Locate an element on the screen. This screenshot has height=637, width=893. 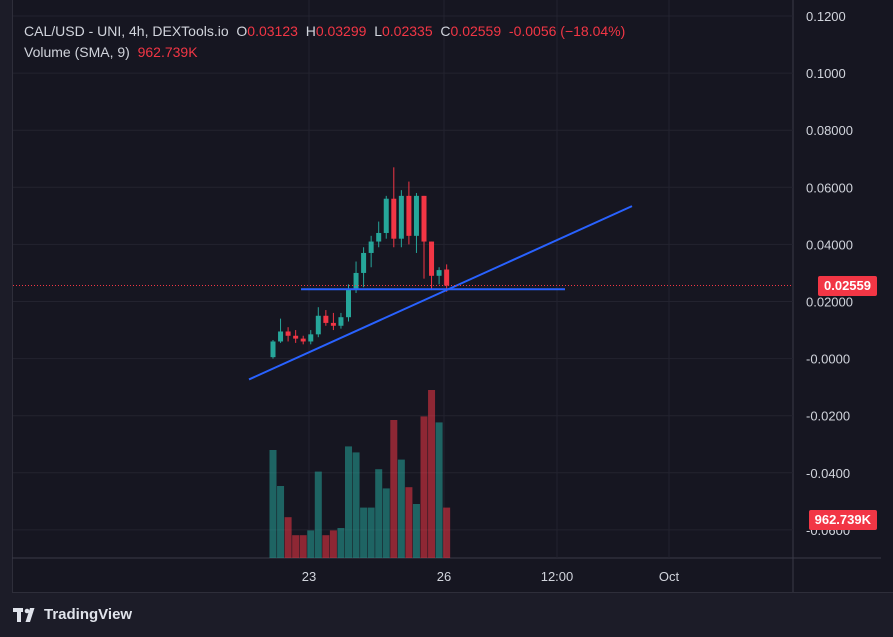
volume-bars is located at coordinates (360, 474).